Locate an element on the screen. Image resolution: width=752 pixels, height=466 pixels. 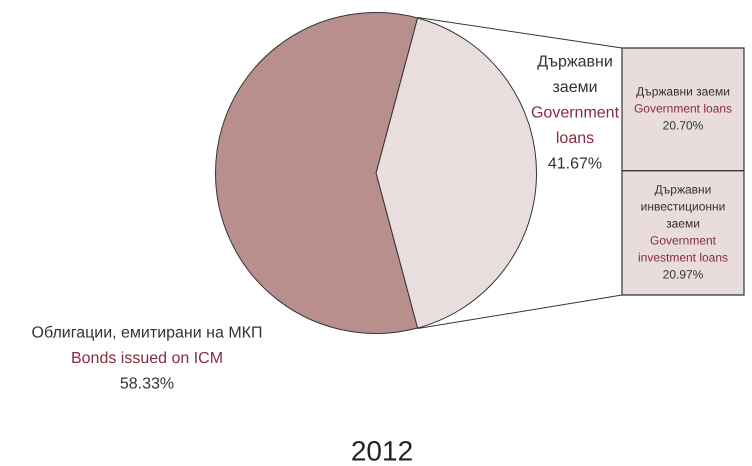
slice-label: Държавни заеми Government loans is located at coordinates (575, 100).